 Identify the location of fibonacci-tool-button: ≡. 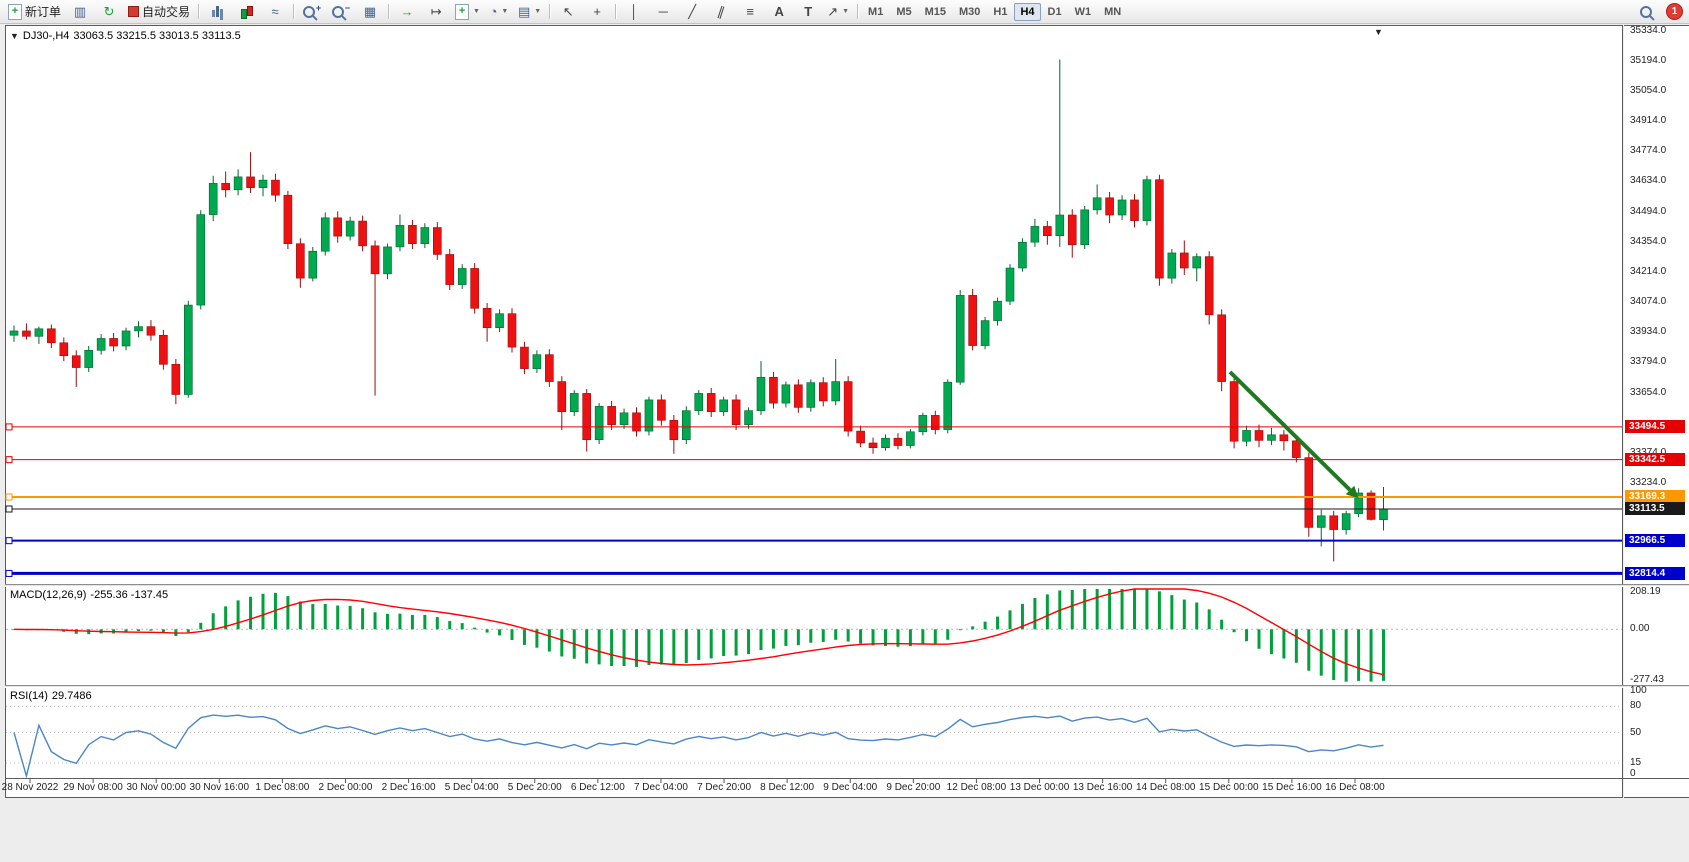
(750, 12).